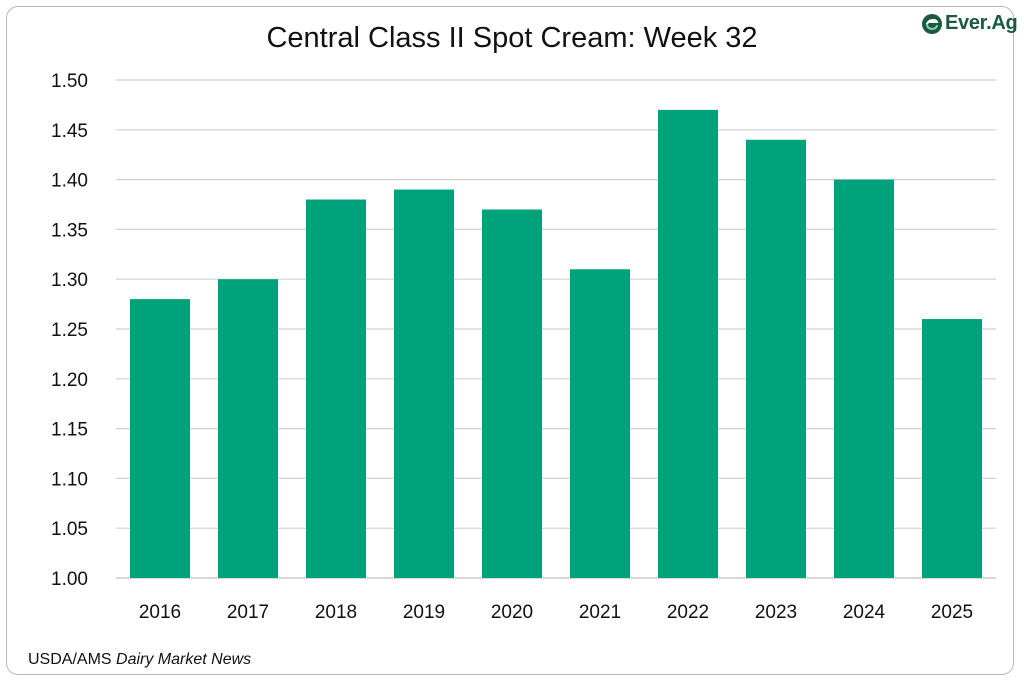  I want to click on bar-2022, so click(688, 343).